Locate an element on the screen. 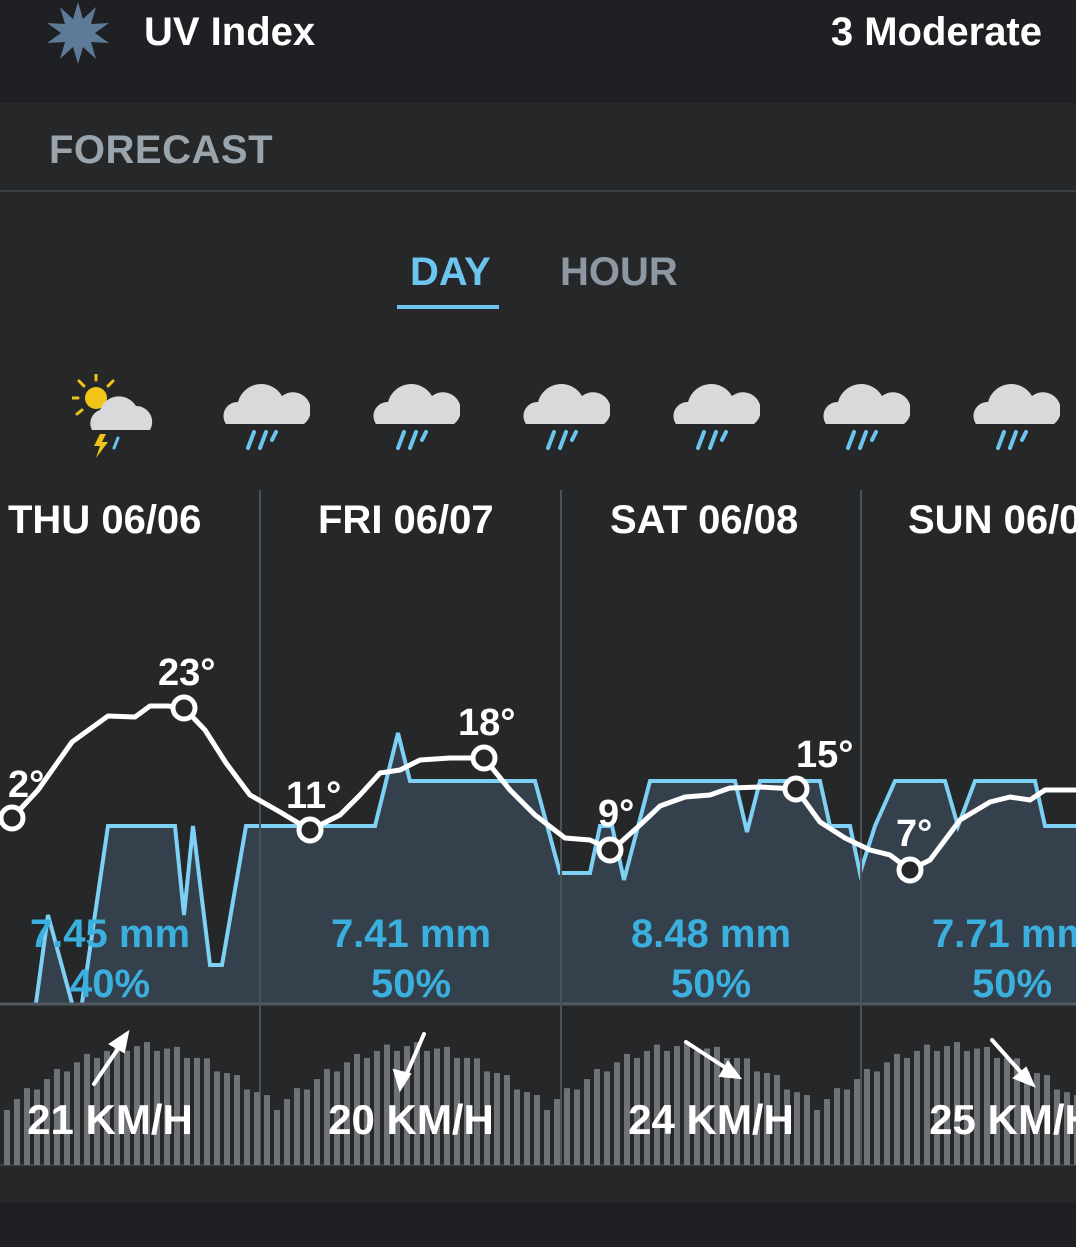 The height and width of the screenshot is (1247, 1076). tab-active-indicator is located at coordinates (448, 307).